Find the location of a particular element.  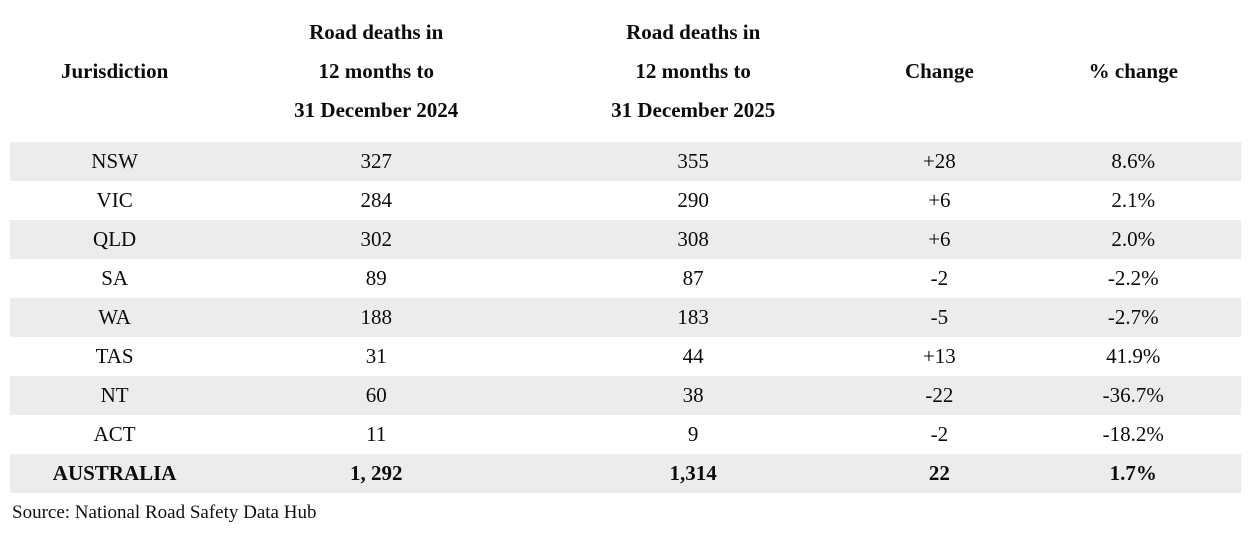

table-row-australia-total: AUSTRALIA 1, 292 1,314 22 1.7% is located at coordinates (625, 473).